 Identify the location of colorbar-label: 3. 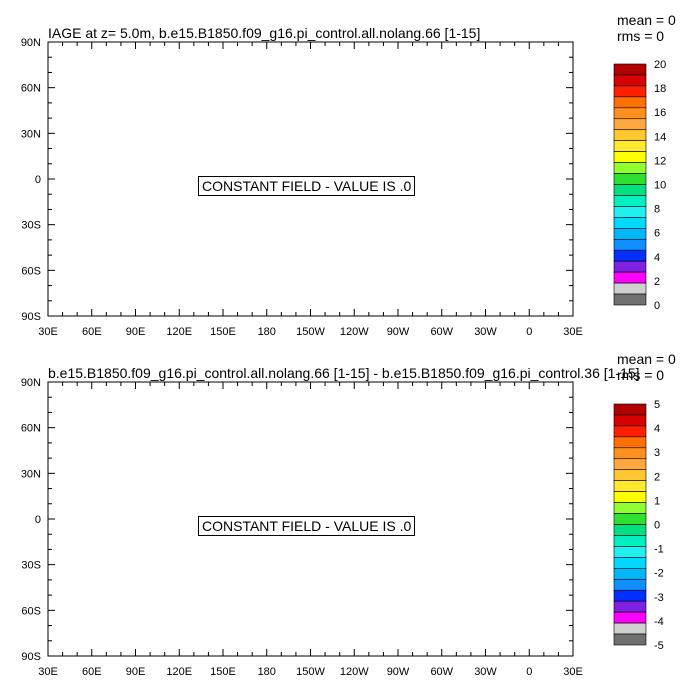
(657, 453).